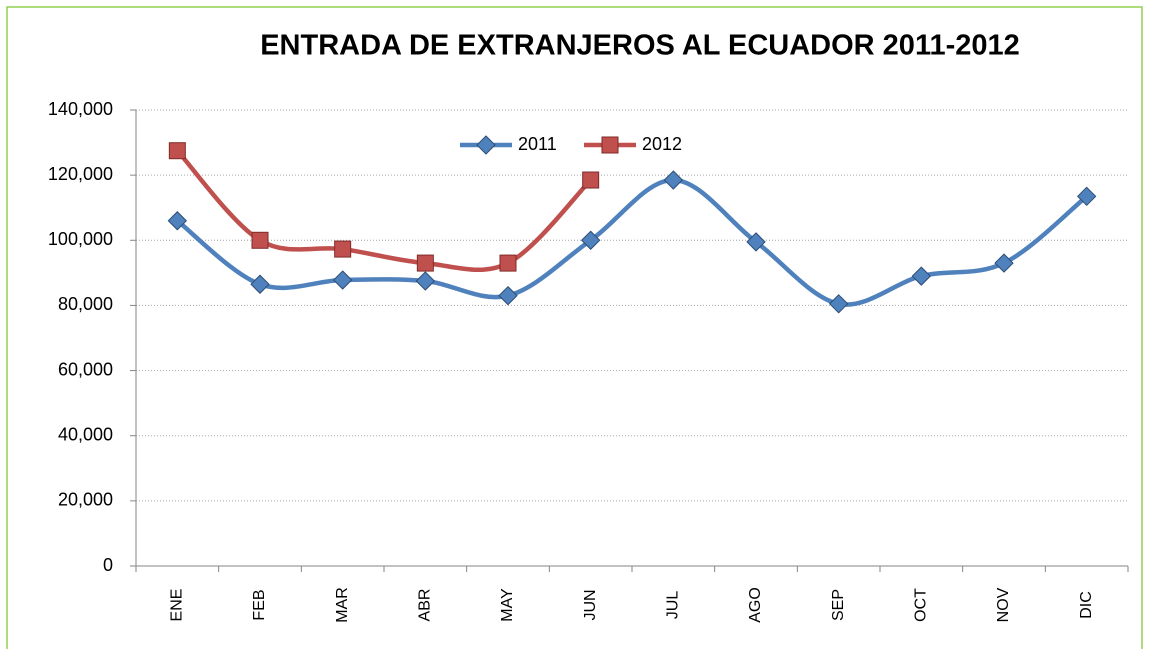  I want to click on y-tick-label: 60,000, so click(85, 369).